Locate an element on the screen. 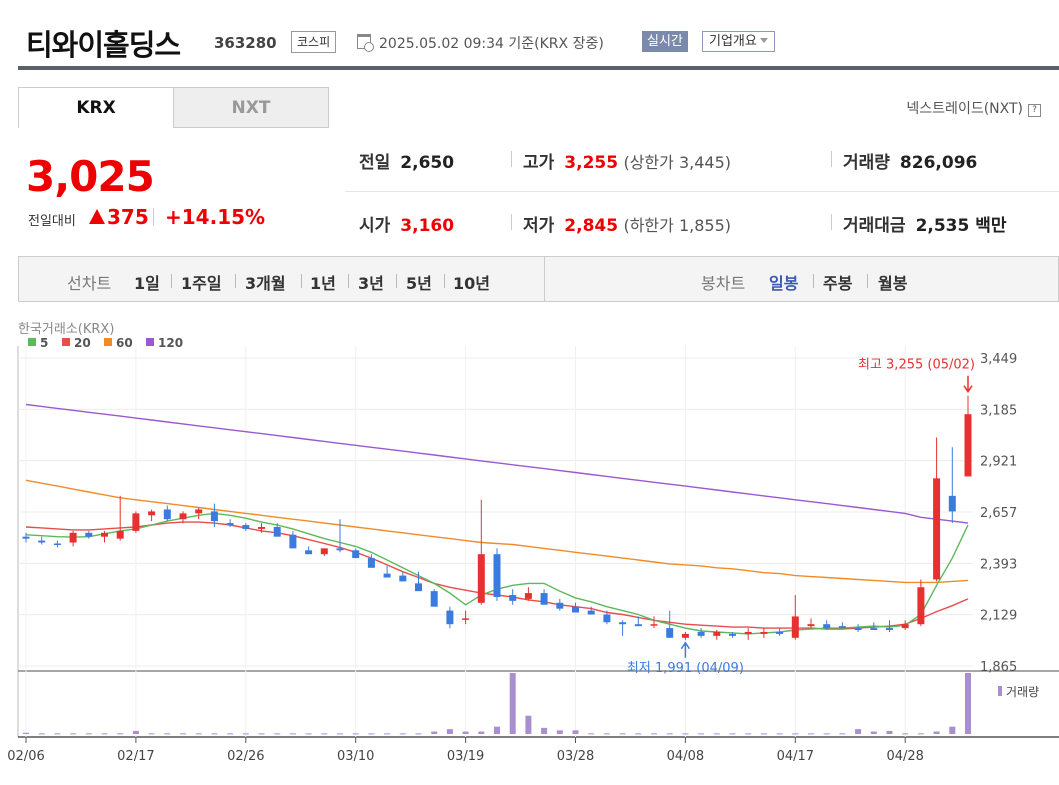 Image resolution: width=1059 pixels, height=785 pixels. period-5y: 5년 is located at coordinates (419, 283).